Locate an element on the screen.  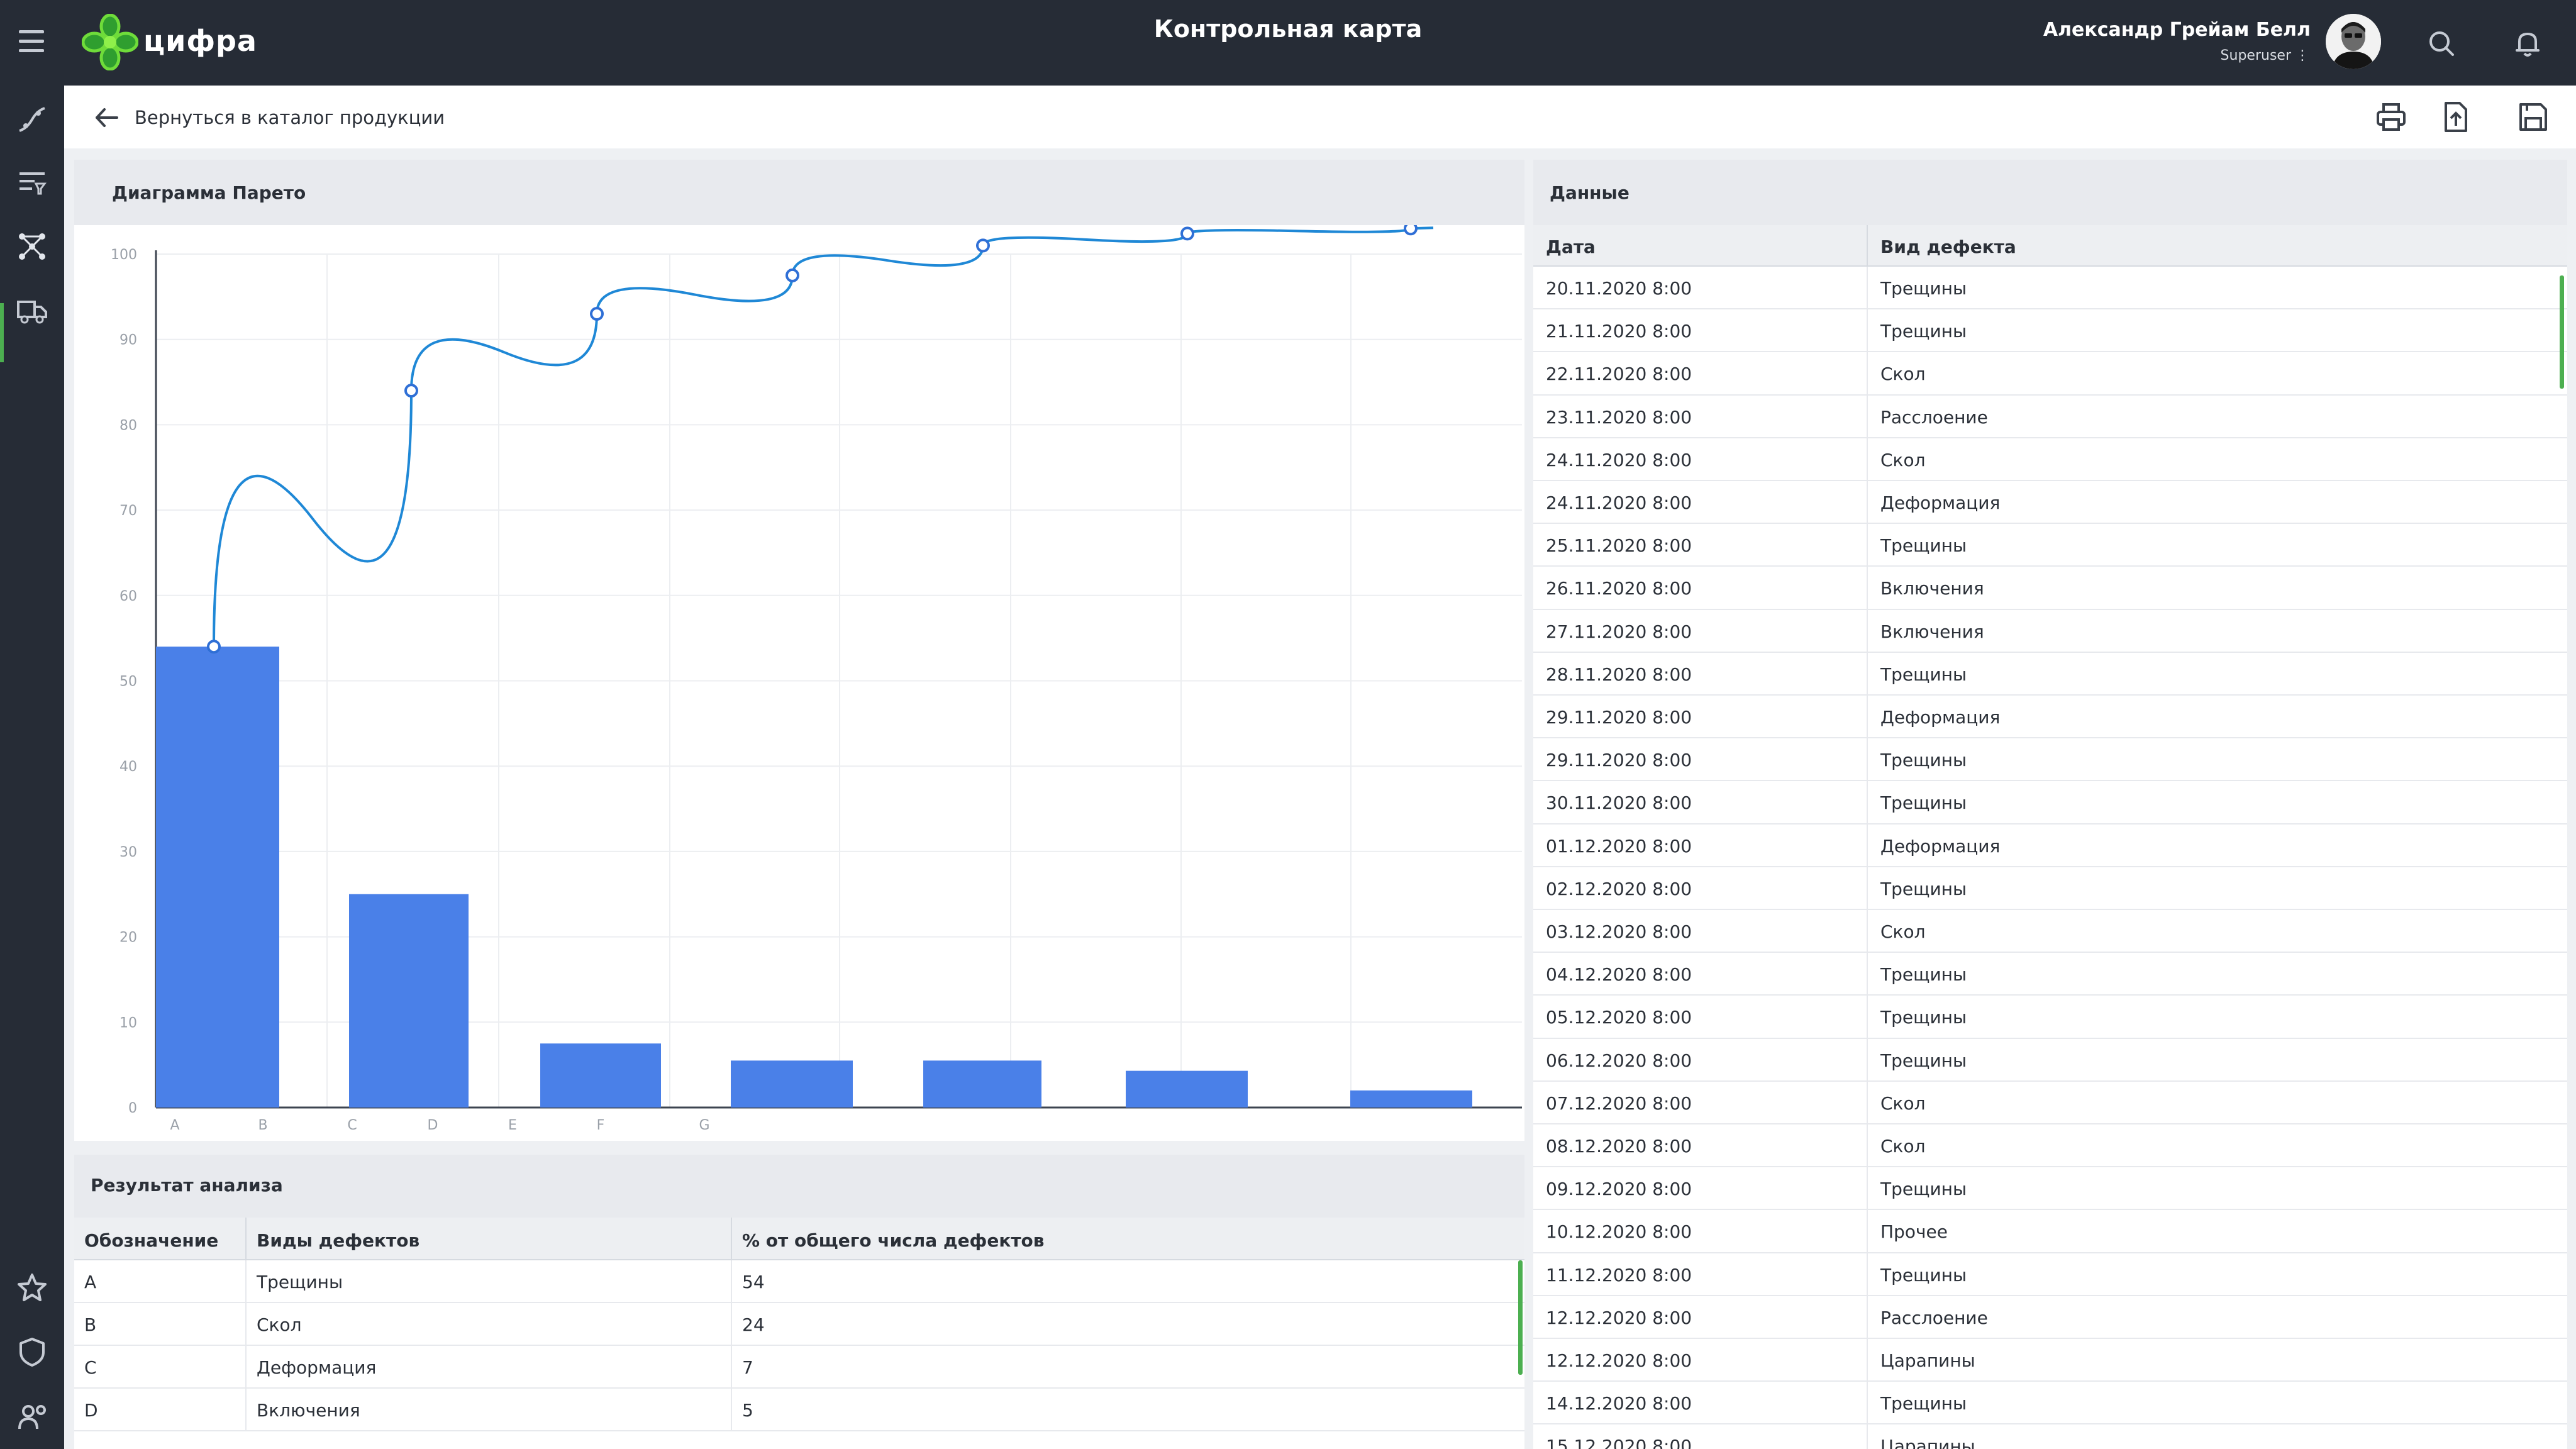
table-row: 10.12.2020 8:00 Прочее is located at coordinates (2050, 1231).